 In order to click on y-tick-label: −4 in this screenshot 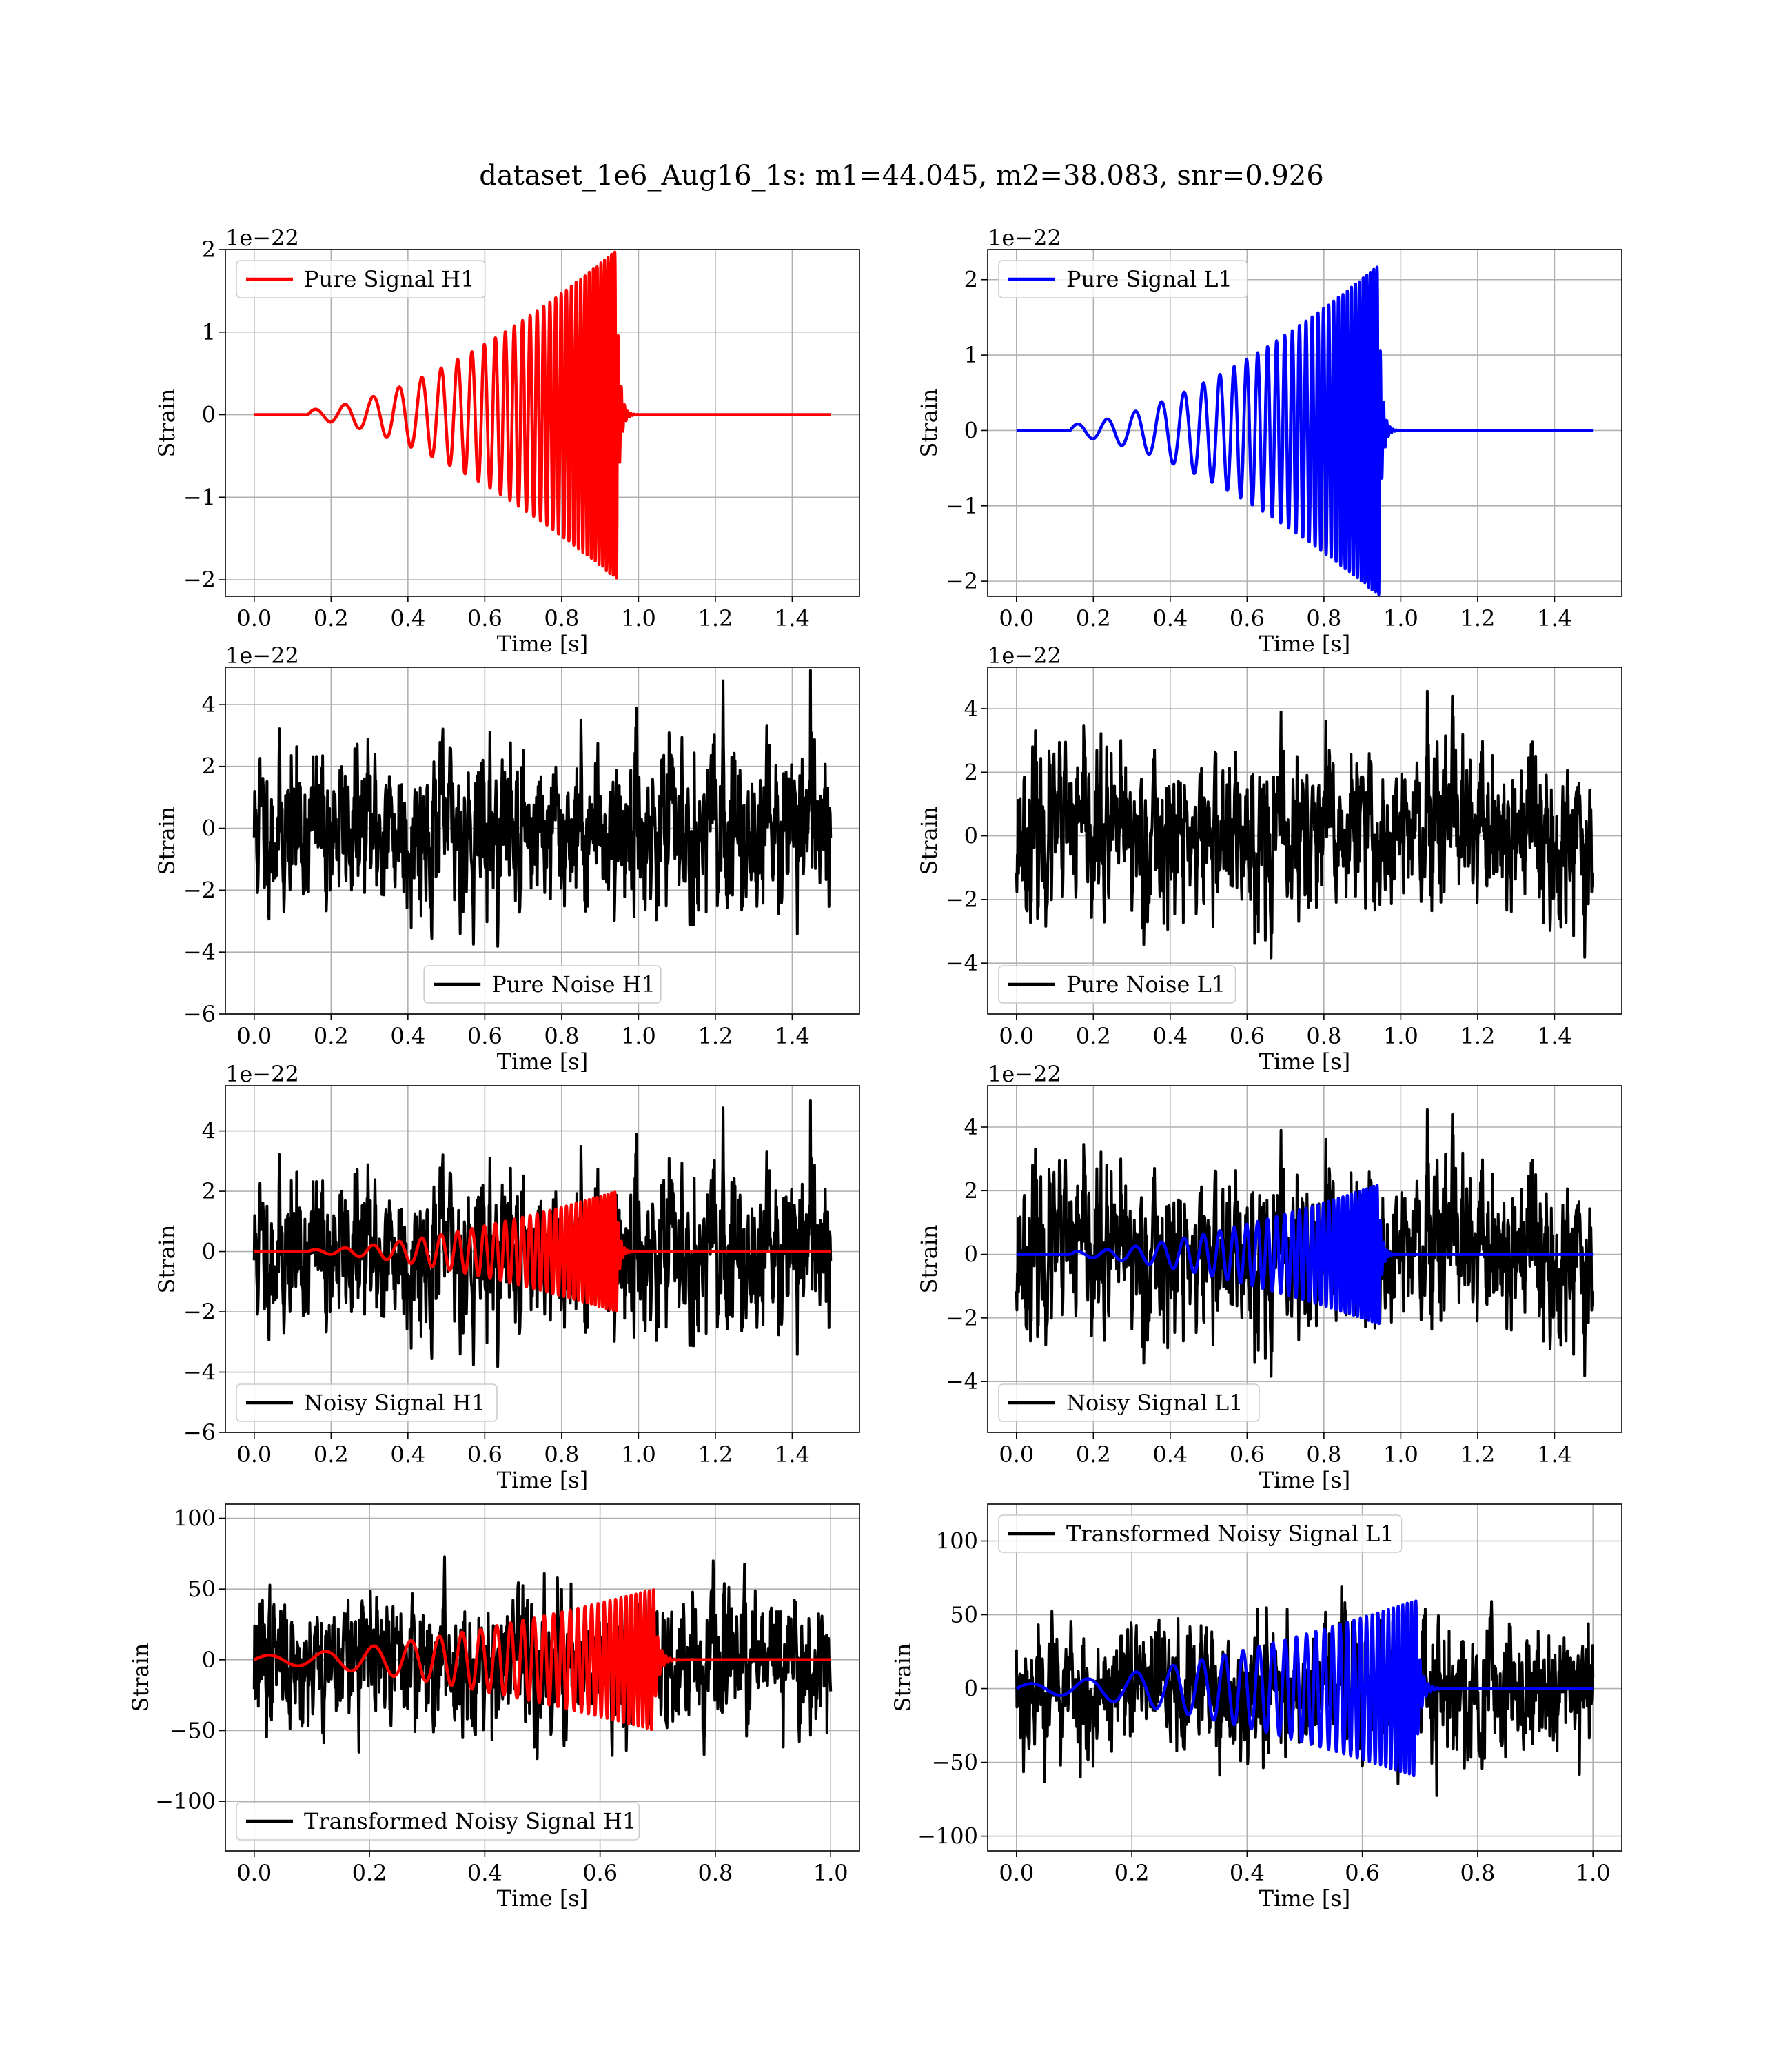, I will do `click(199, 952)`.